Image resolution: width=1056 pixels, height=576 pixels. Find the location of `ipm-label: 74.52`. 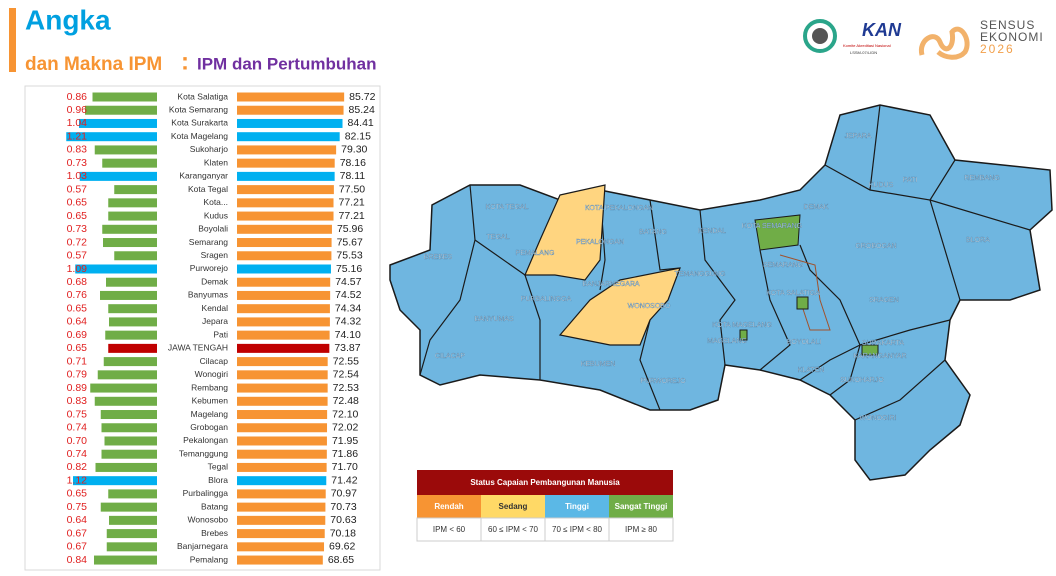

ipm-label: 74.52 is located at coordinates (348, 295).